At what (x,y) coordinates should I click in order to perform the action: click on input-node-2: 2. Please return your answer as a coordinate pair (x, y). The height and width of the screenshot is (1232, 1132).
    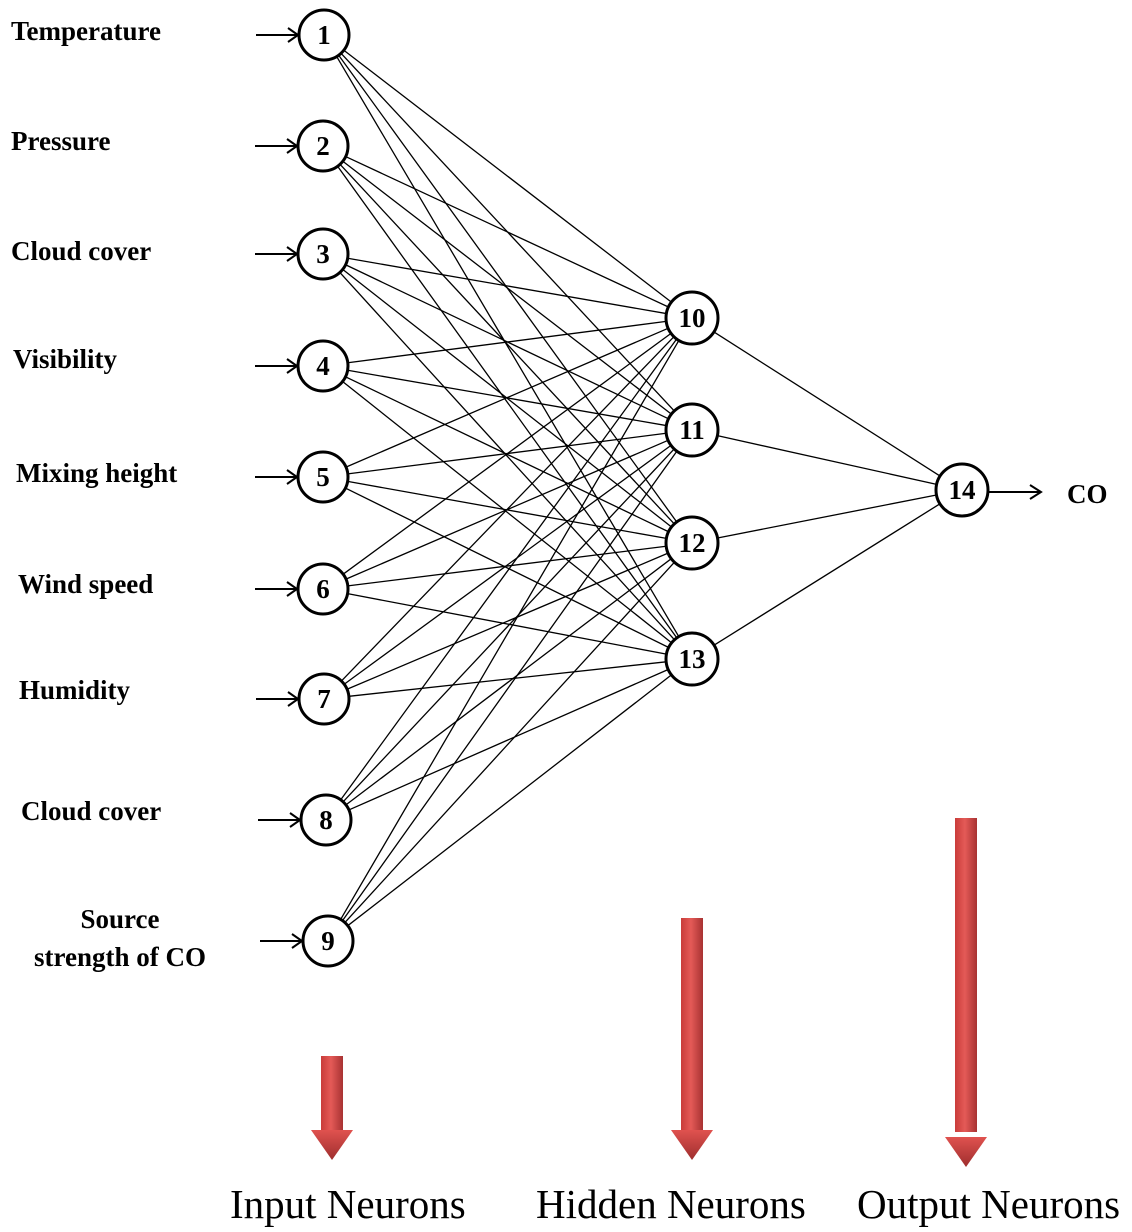
    Looking at the image, I should click on (323, 146).